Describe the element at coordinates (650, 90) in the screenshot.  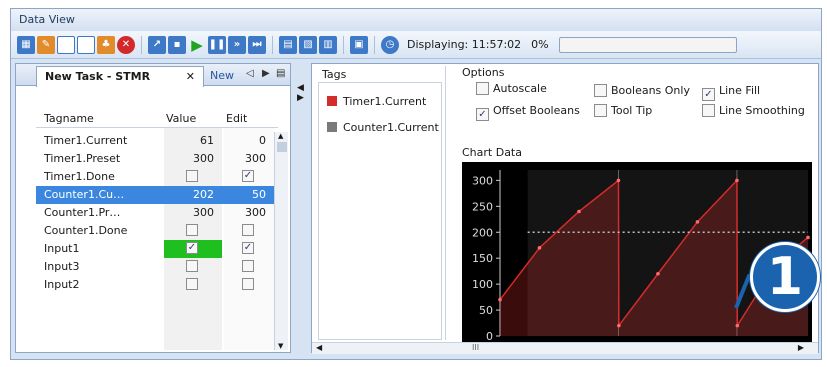
I see `option-label: Booleans Only` at that location.